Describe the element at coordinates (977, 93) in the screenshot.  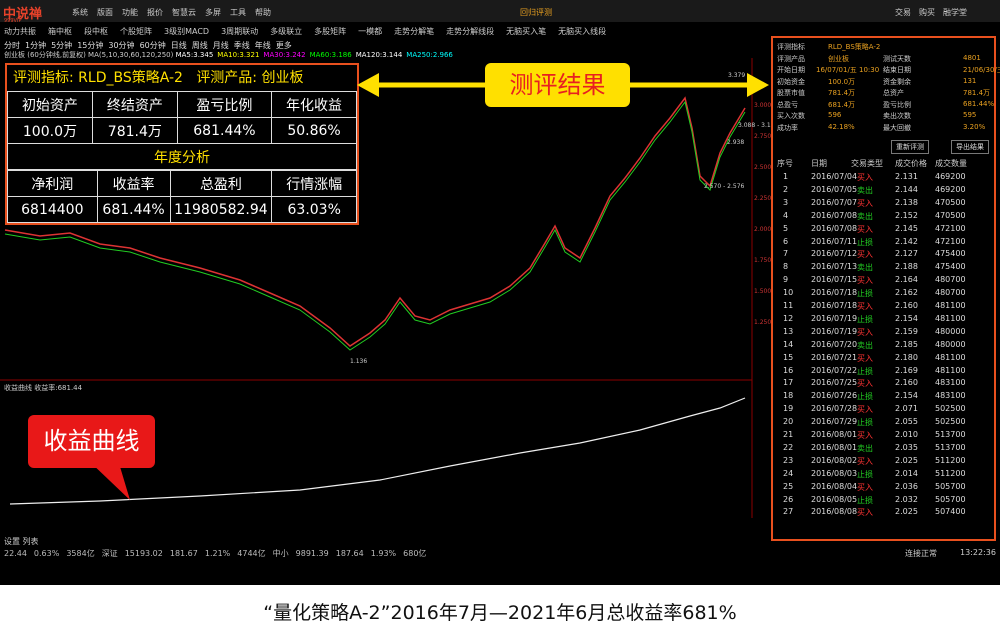
I see `summary-value: 781.4万` at that location.